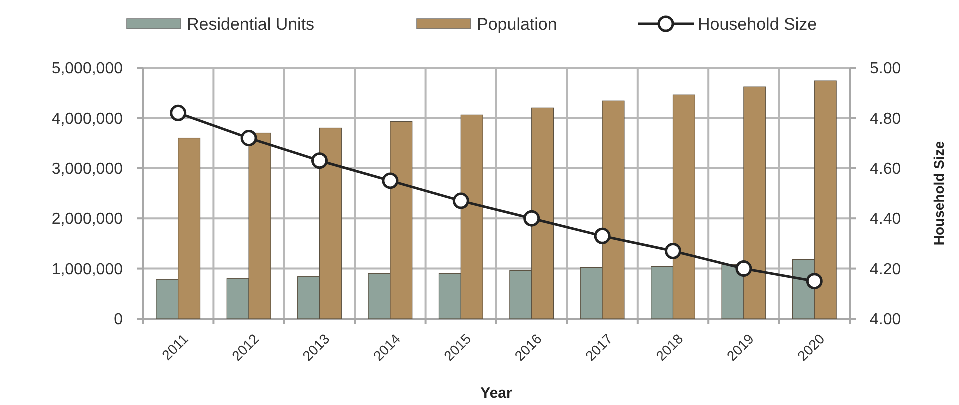  What do you see at coordinates (517, 24) in the screenshot?
I see `legend-label: Population` at bounding box center [517, 24].